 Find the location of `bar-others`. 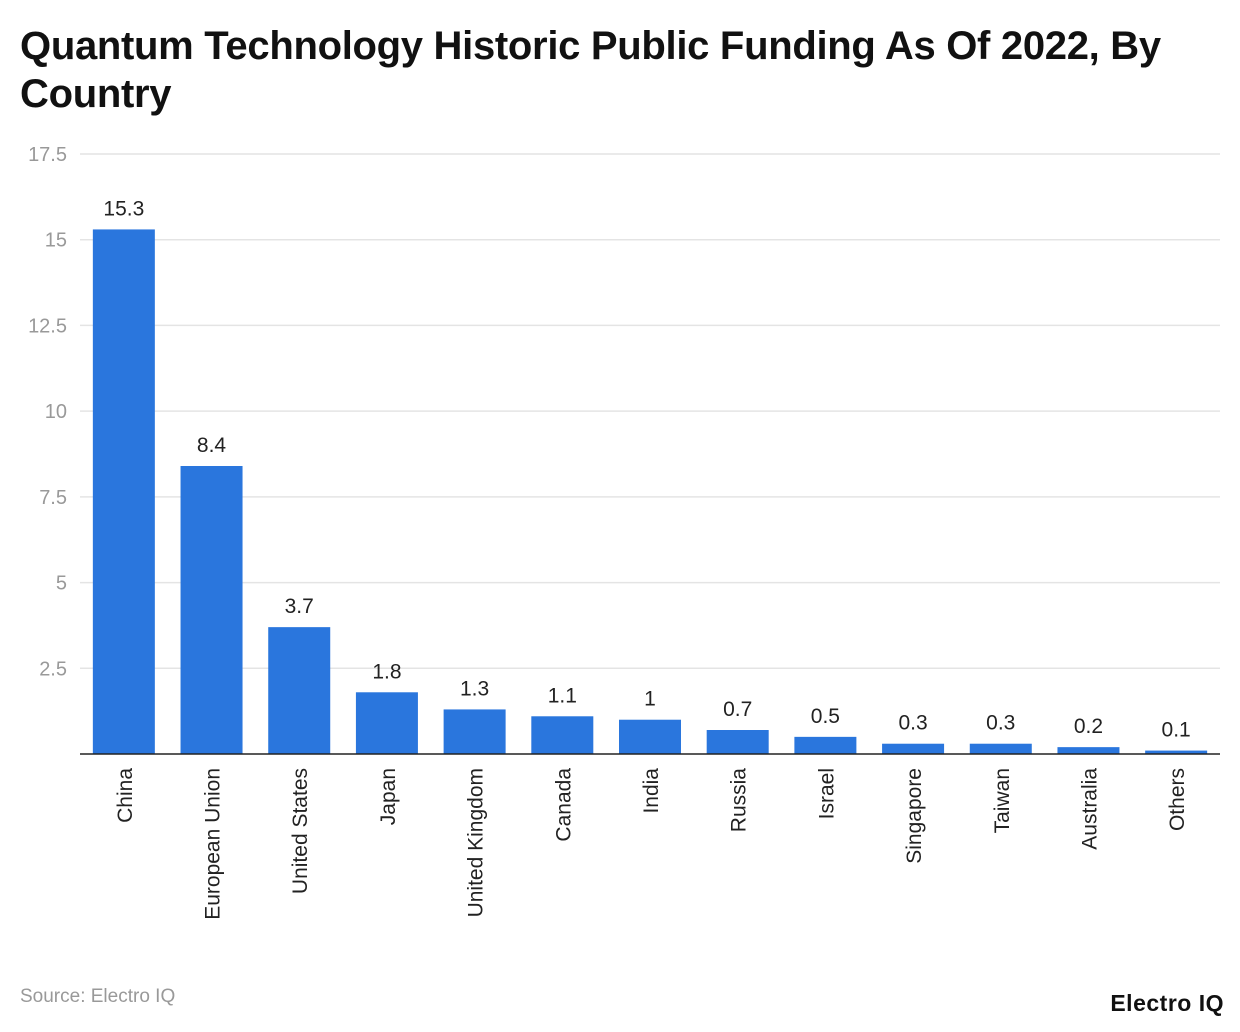

bar-others is located at coordinates (1176, 752).